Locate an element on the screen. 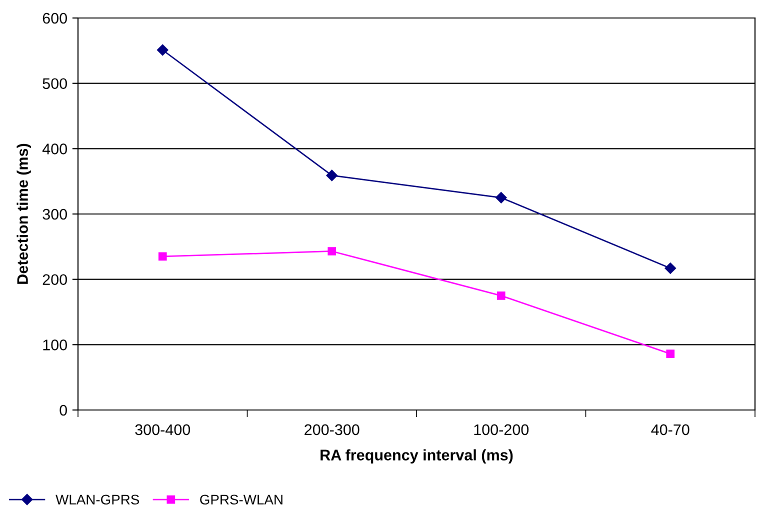  y-tick-label: 600 is located at coordinates (54, 18).